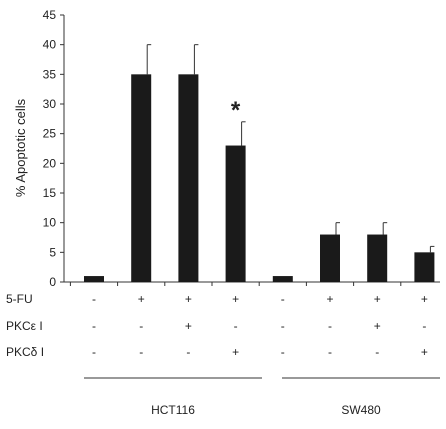 The image size is (446, 429). Describe the element at coordinates (50, 74) in the screenshot. I see `y-tick-label: 35` at that location.